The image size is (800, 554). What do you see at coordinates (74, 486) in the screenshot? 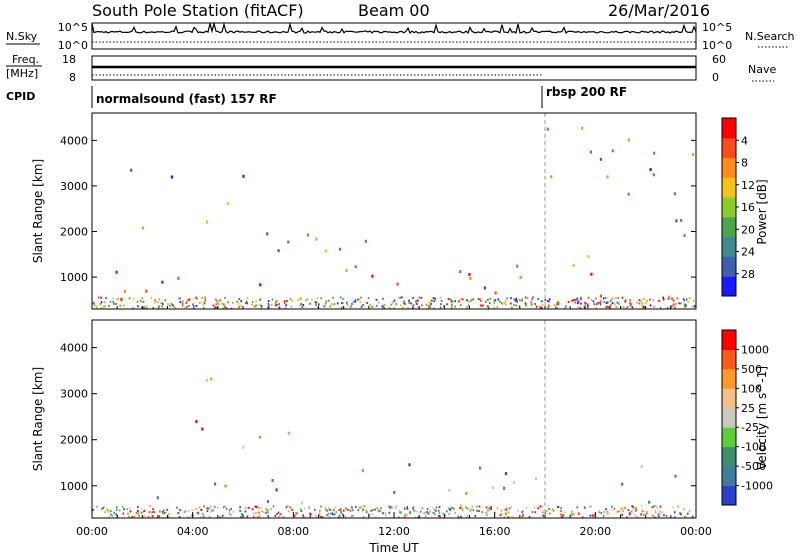
I see `y-tick-label: 1000` at bounding box center [74, 486].